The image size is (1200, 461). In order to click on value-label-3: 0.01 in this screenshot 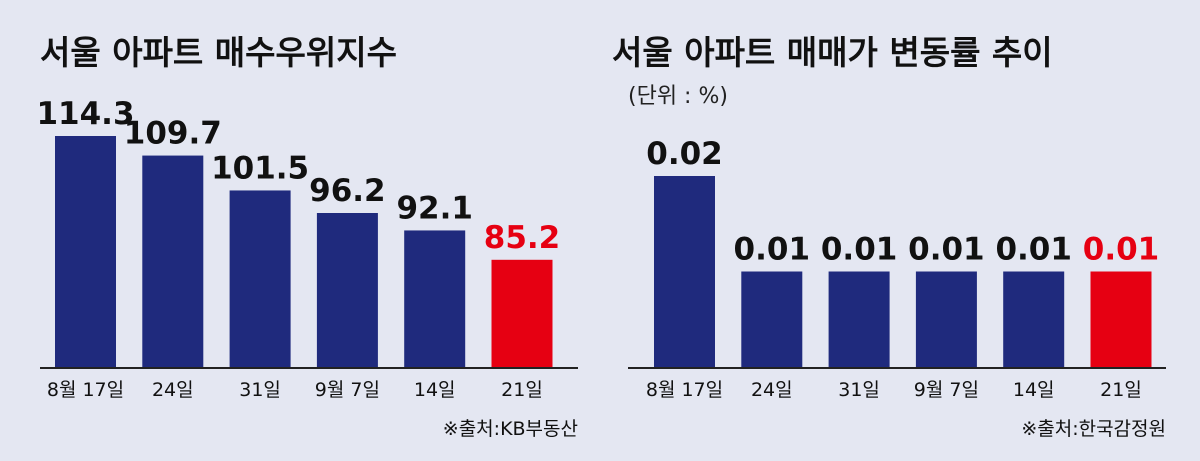, I will do `click(946, 250)`.